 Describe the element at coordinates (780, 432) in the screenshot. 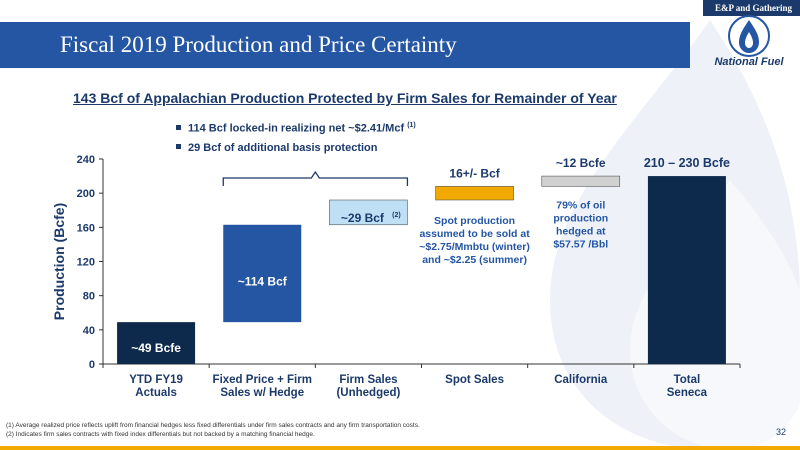

I see `page-number: 32` at that location.